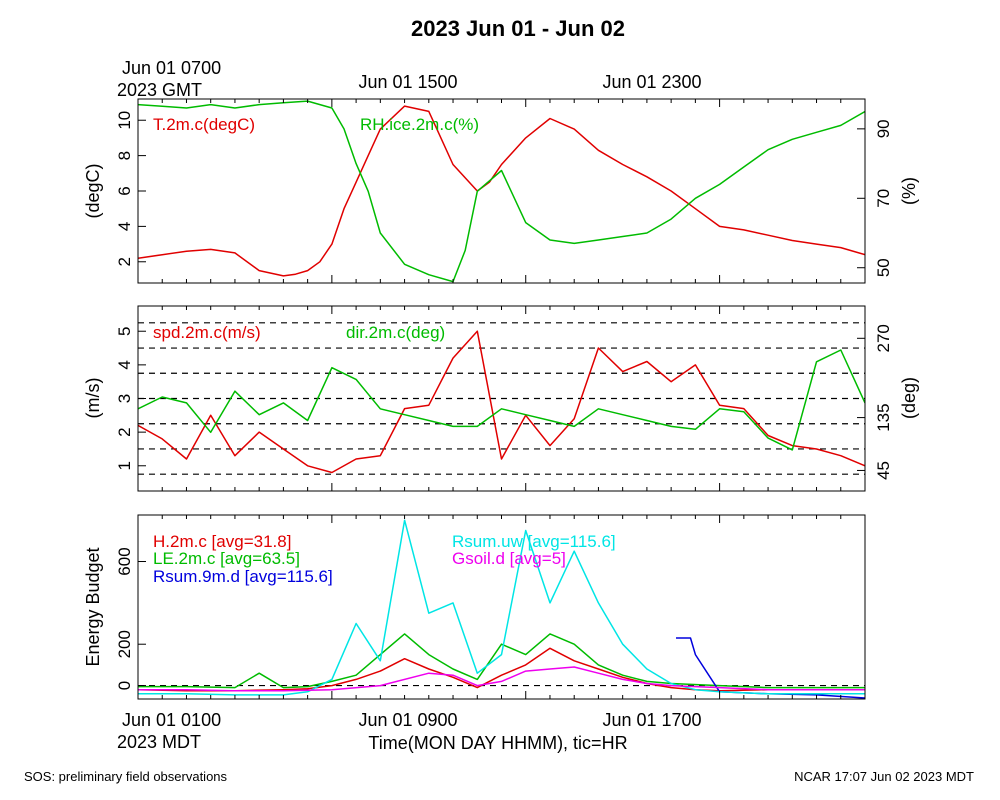 The width and height of the screenshot is (1000, 800). Describe the element at coordinates (171, 68) in the screenshot. I see `top-time-label-1-line1: Jun 01 0700` at that location.